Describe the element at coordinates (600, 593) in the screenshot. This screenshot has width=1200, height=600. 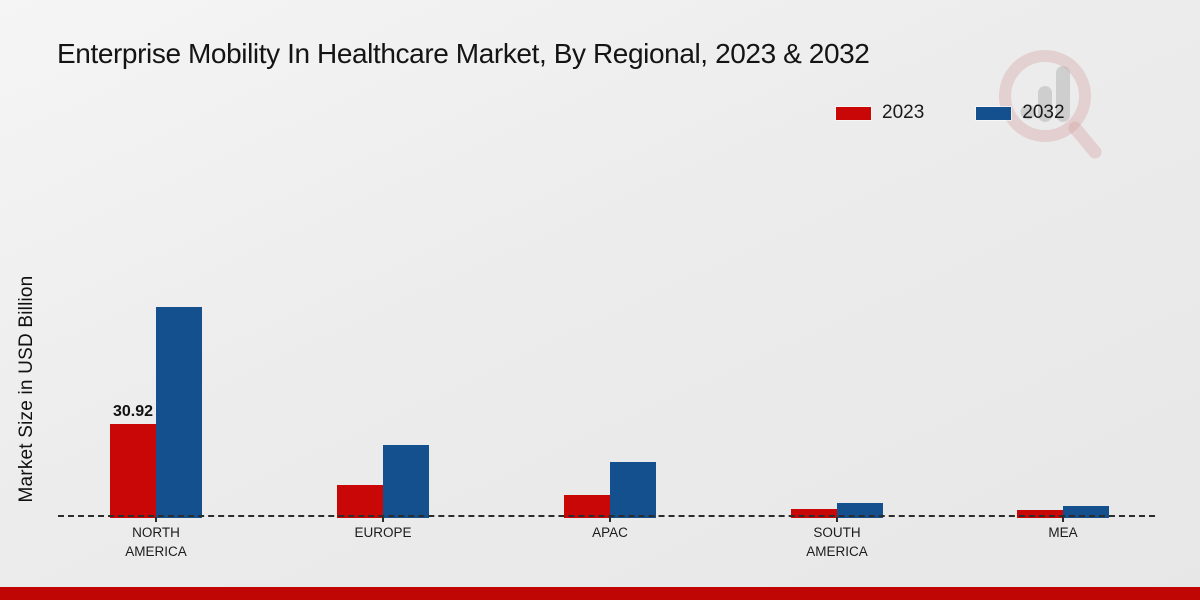
I see `footer-accent-bar` at that location.